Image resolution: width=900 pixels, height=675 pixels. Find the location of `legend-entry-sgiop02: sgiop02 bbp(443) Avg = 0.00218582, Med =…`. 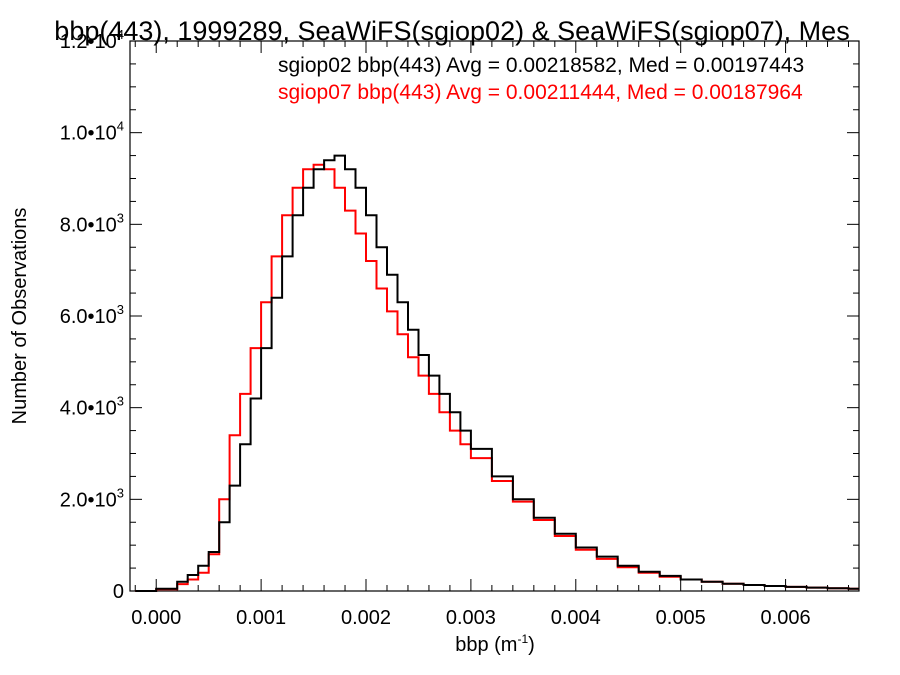

legend-entry-sgiop02: sgiop02 bbp(443) Avg = 0.00218582, Med =… is located at coordinates (541, 65).